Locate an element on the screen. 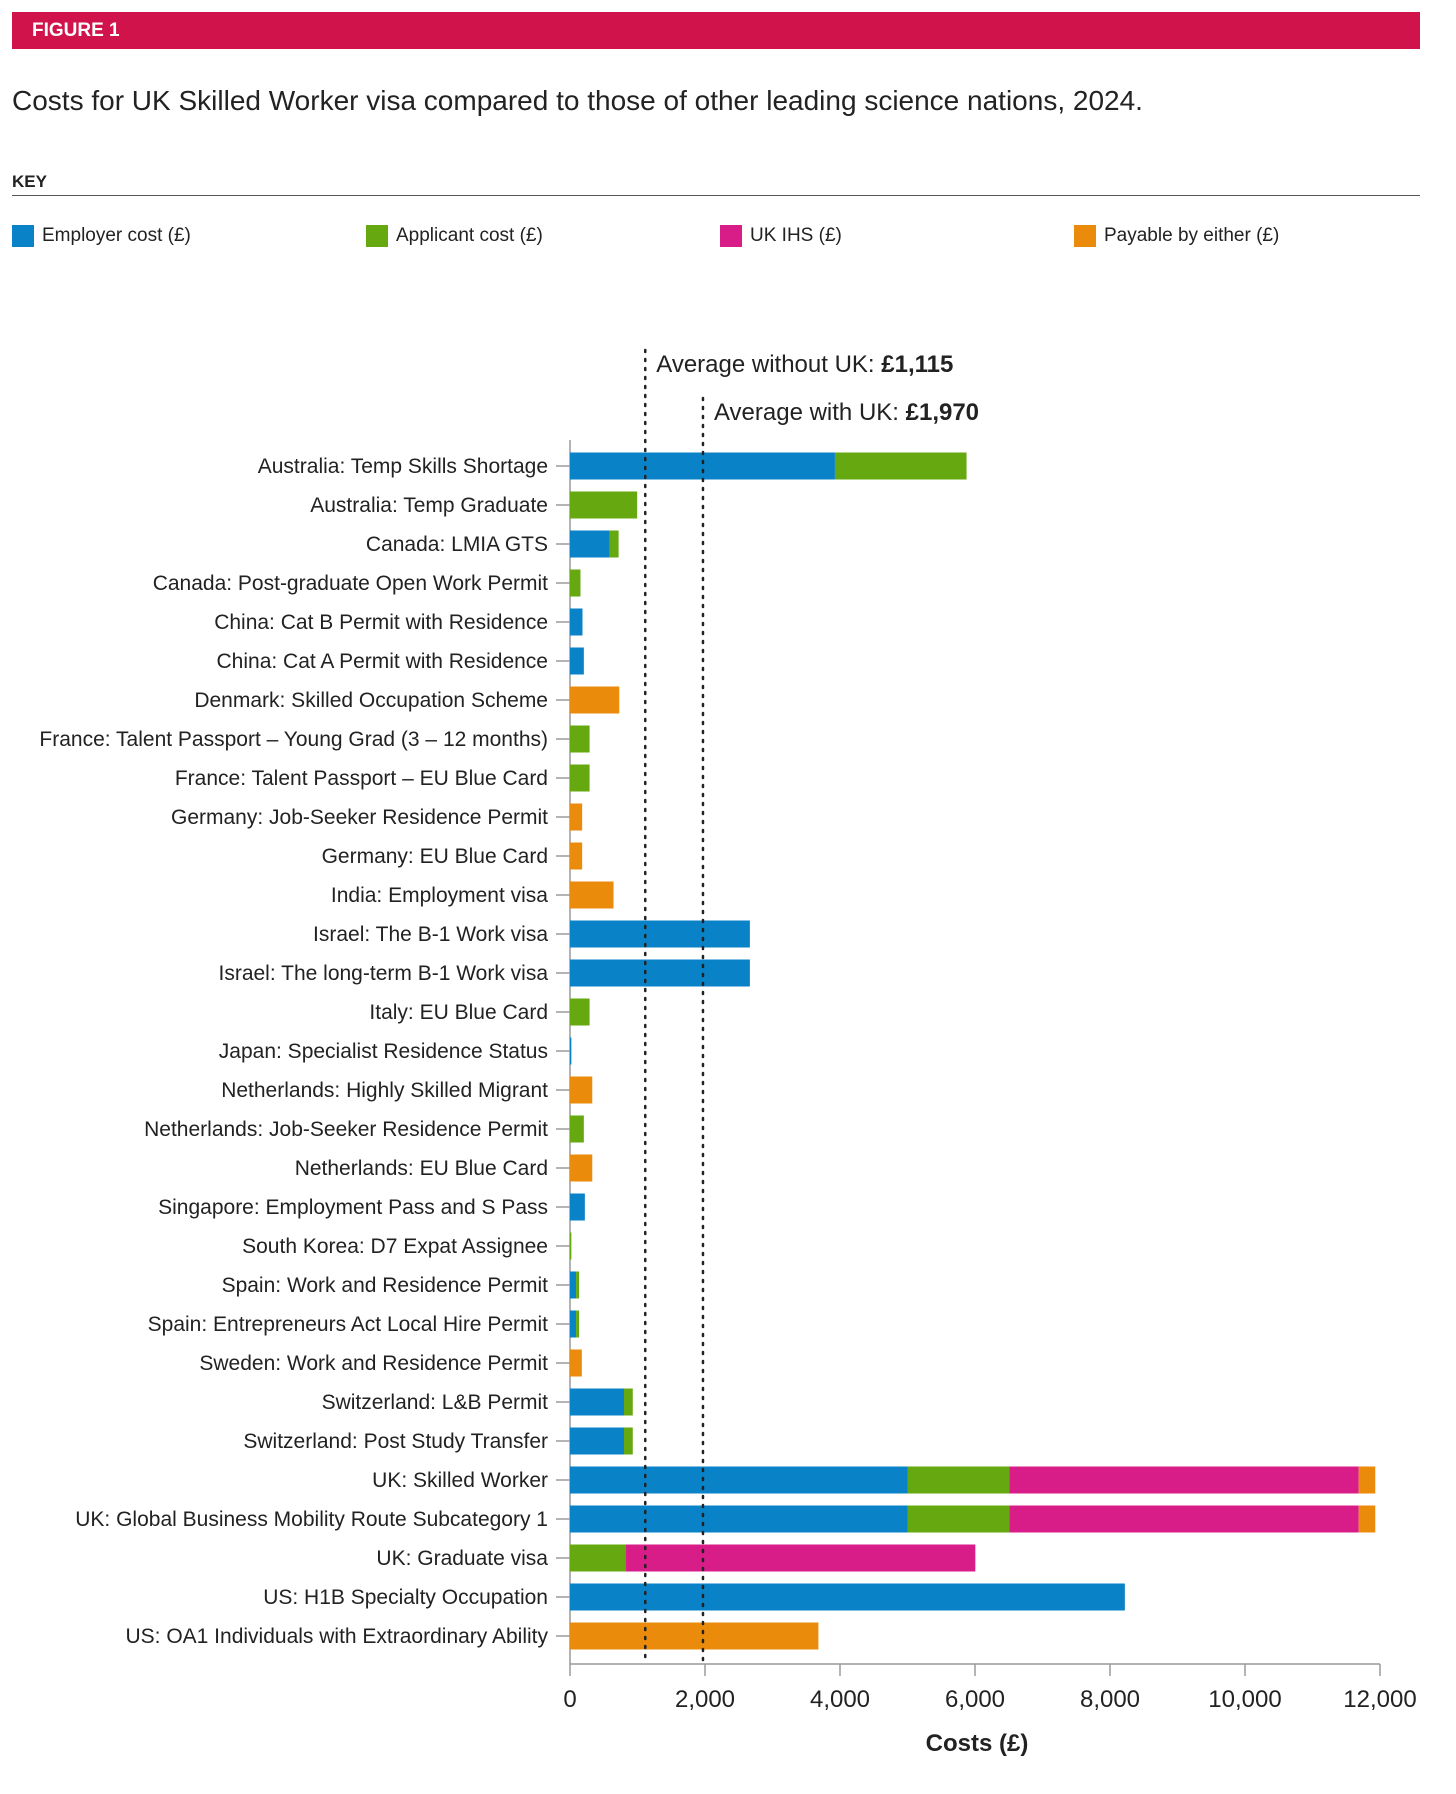 This screenshot has height=1794, width=1456. category-label: Sweden: Work and Residence Permit is located at coordinates (373, 1363).